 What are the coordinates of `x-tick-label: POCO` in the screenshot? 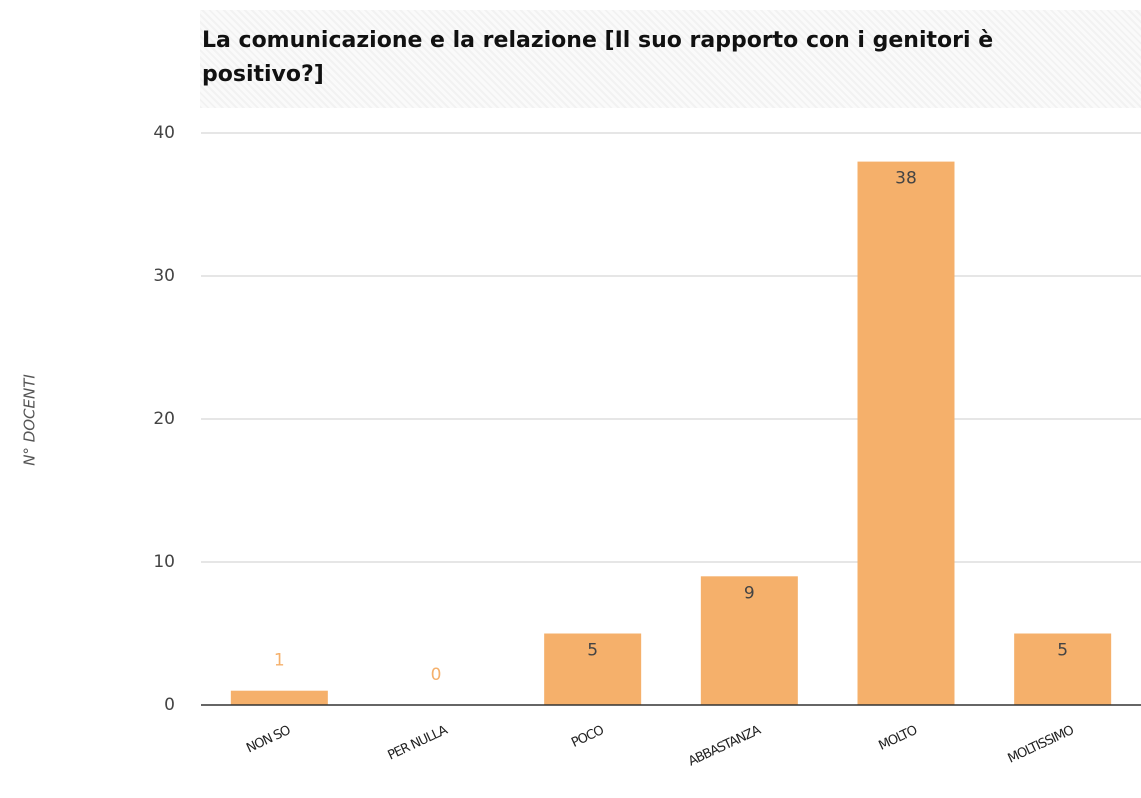 It's located at (587, 737).